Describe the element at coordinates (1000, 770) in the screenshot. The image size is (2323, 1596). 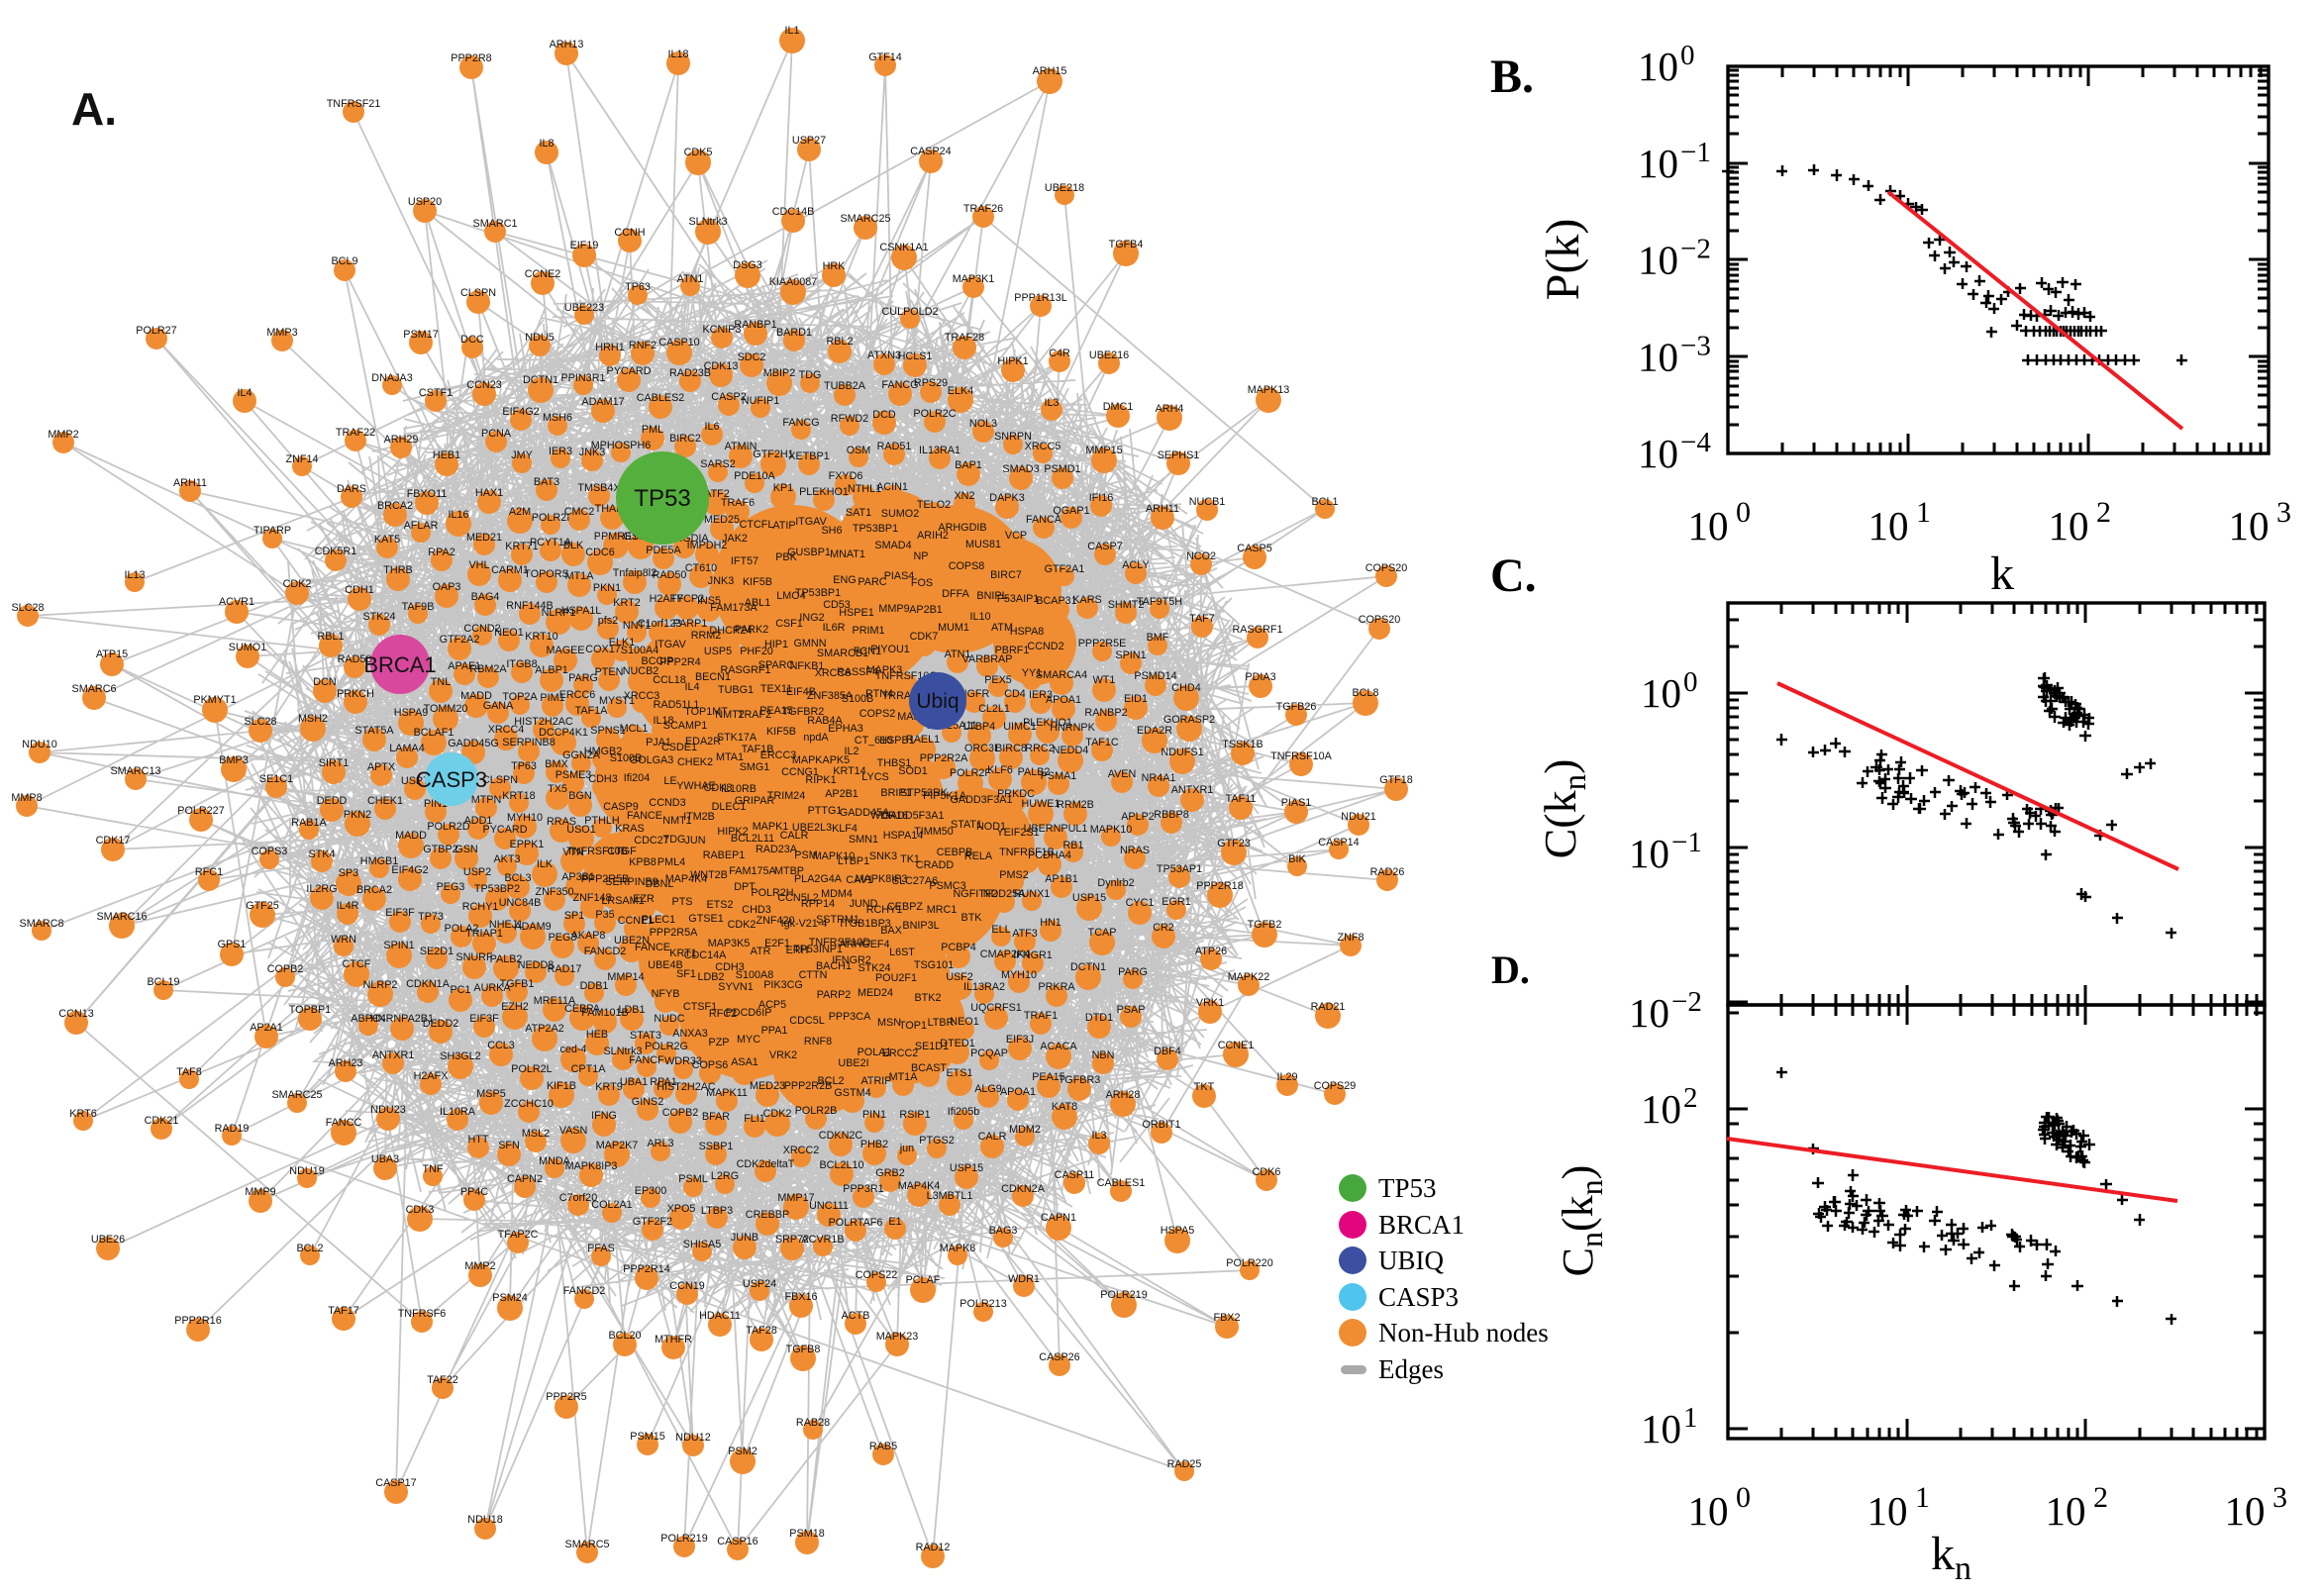
I see `svg-text: KLF6` at that location.